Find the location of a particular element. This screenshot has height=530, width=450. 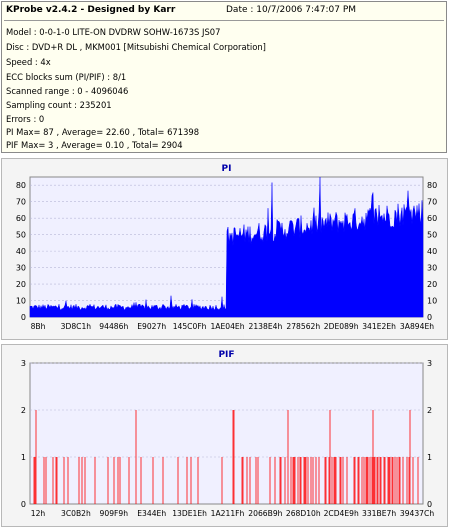

y-tick-label-right: 40 is located at coordinates (432, 251).